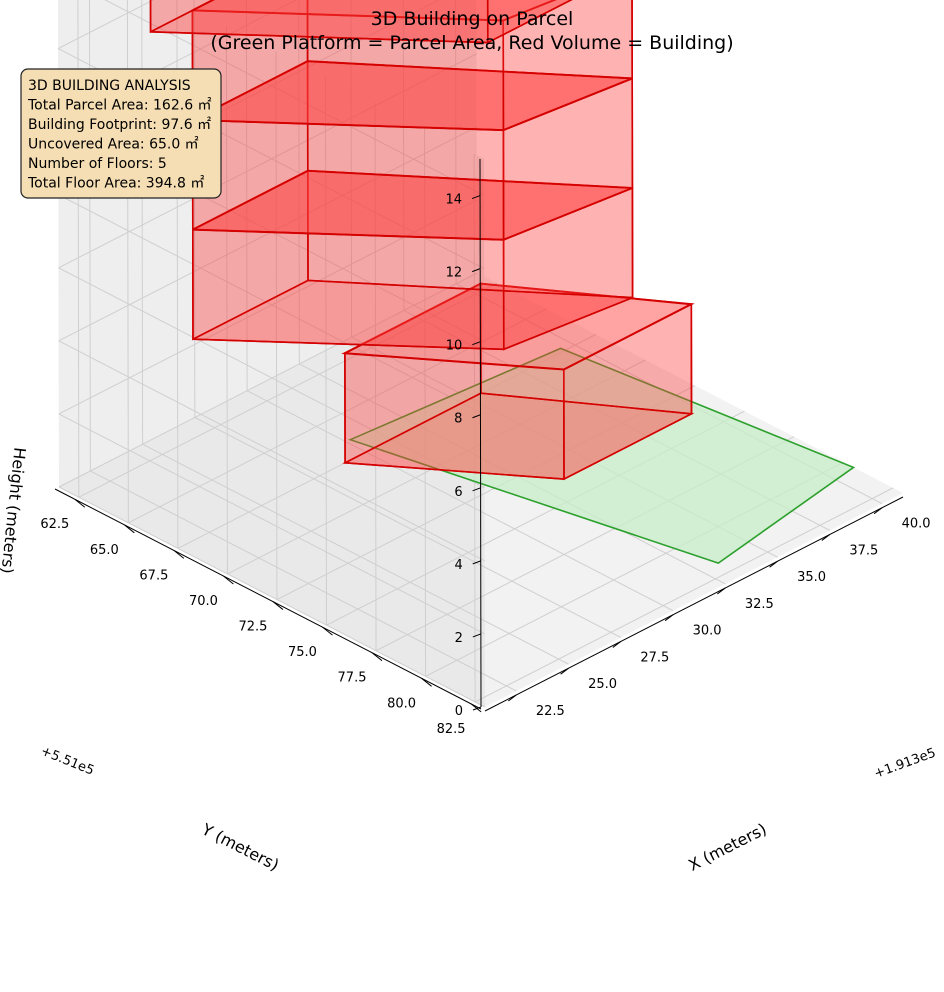 Image resolution: width=944 pixels, height=992 pixels. I want to click on y-tick-label: 67.5, so click(153, 575).